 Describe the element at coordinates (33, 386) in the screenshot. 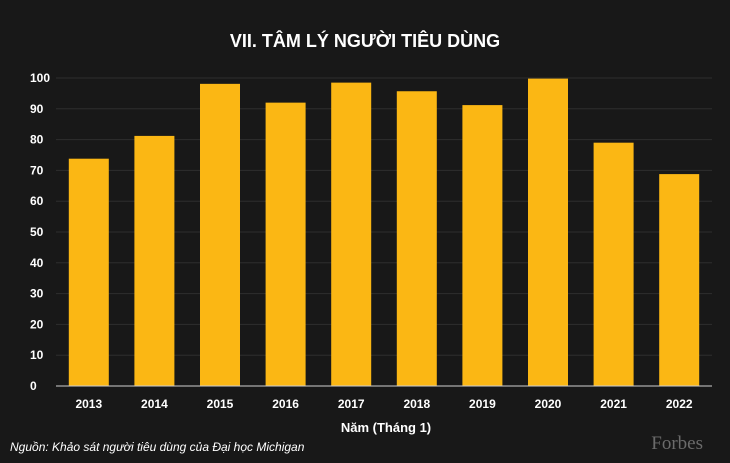

I see `y-tick-label: 0` at that location.